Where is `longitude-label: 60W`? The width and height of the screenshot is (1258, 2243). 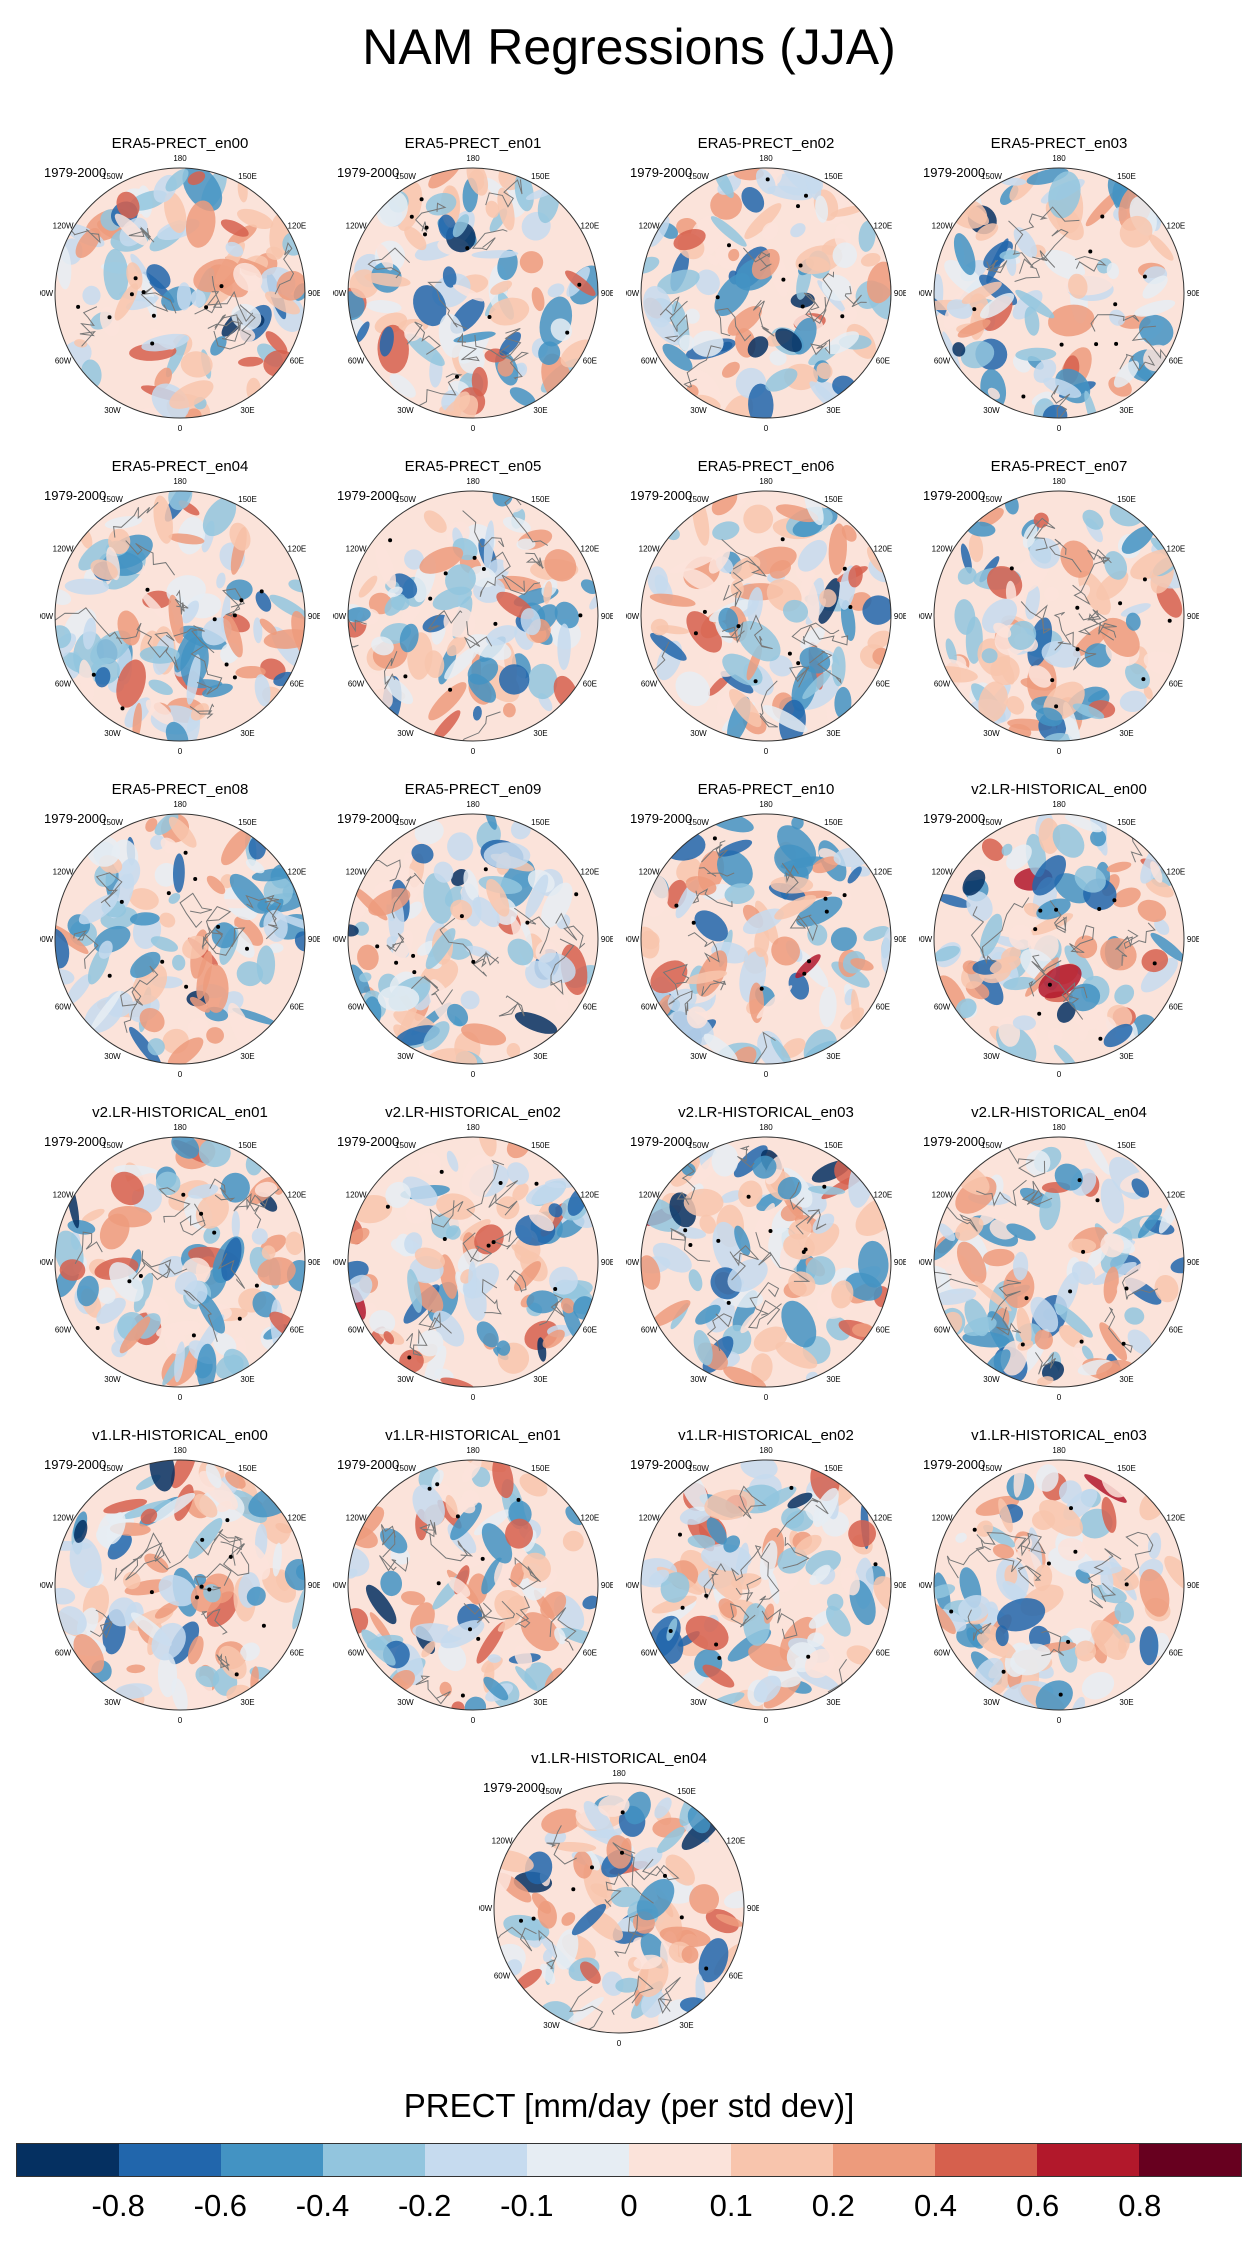 longitude-label: 60W is located at coordinates (942, 1007).